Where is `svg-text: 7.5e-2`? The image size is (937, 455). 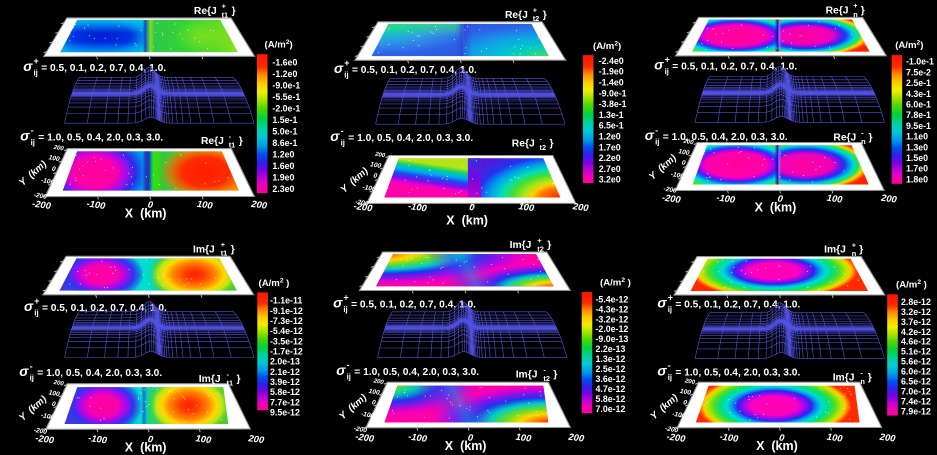 svg-text: 7.5e-2 is located at coordinates (918, 72).